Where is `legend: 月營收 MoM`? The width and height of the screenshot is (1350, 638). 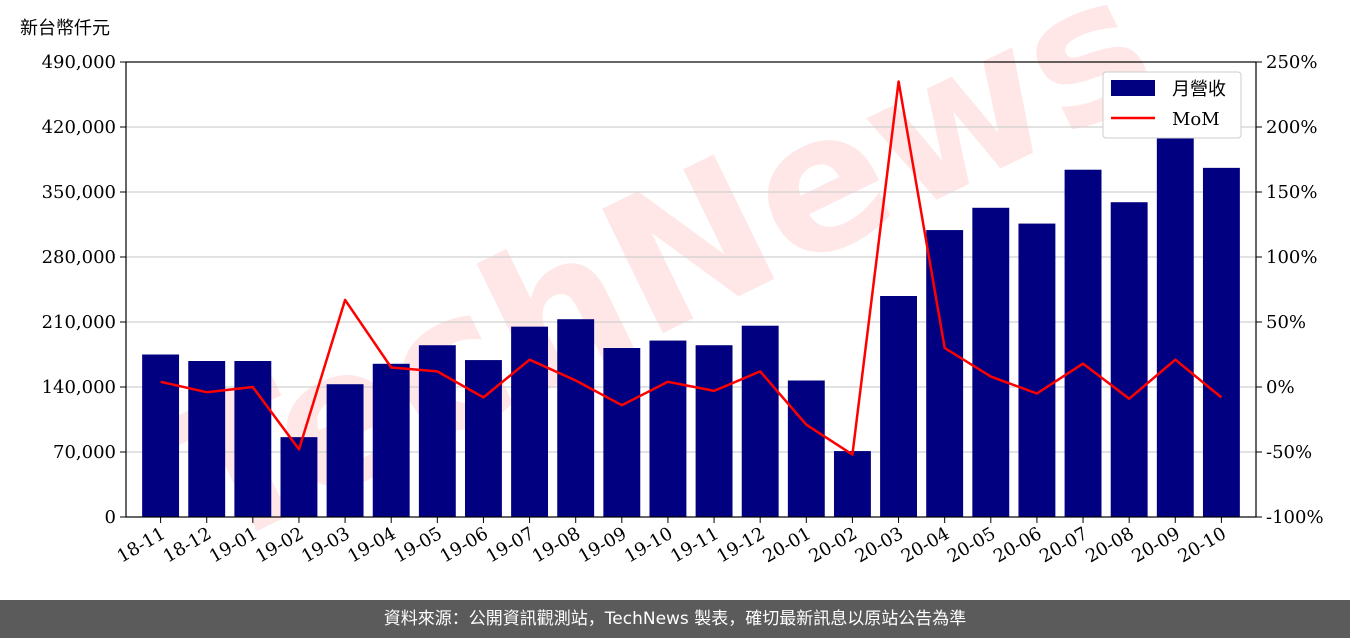
legend: 月營收 MoM is located at coordinates (1172, 105).